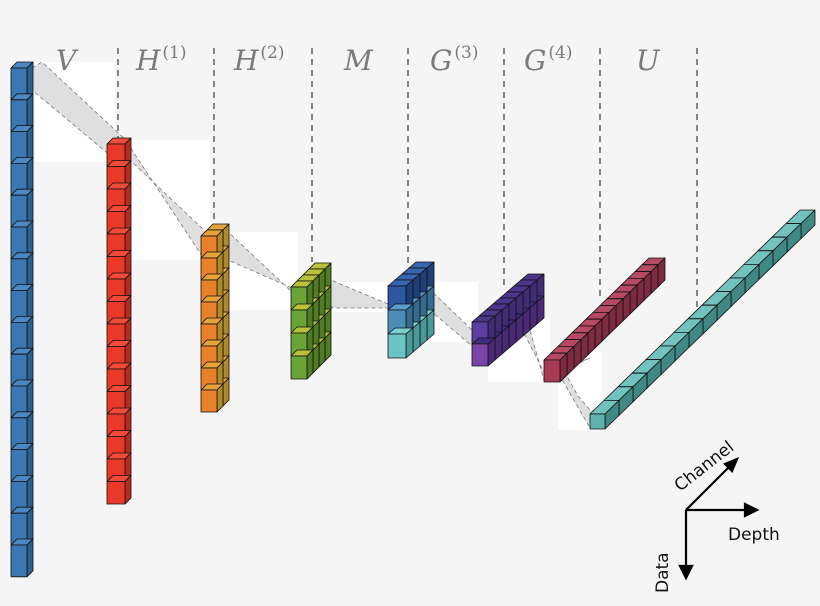 The width and height of the screenshot is (820, 606). I want to click on stage-label-h1: H (1), so click(161, 60).